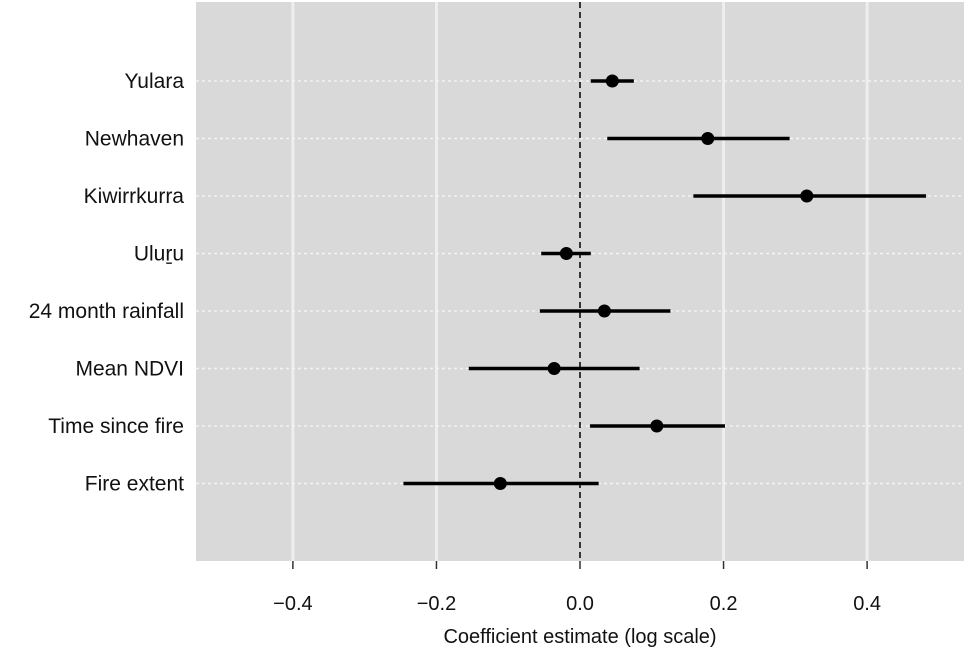  Describe the element at coordinates (577, 588) in the screenshot. I see `x-axis-ticks: −0.4 −0.2 0.0 0.2 0.4` at that location.